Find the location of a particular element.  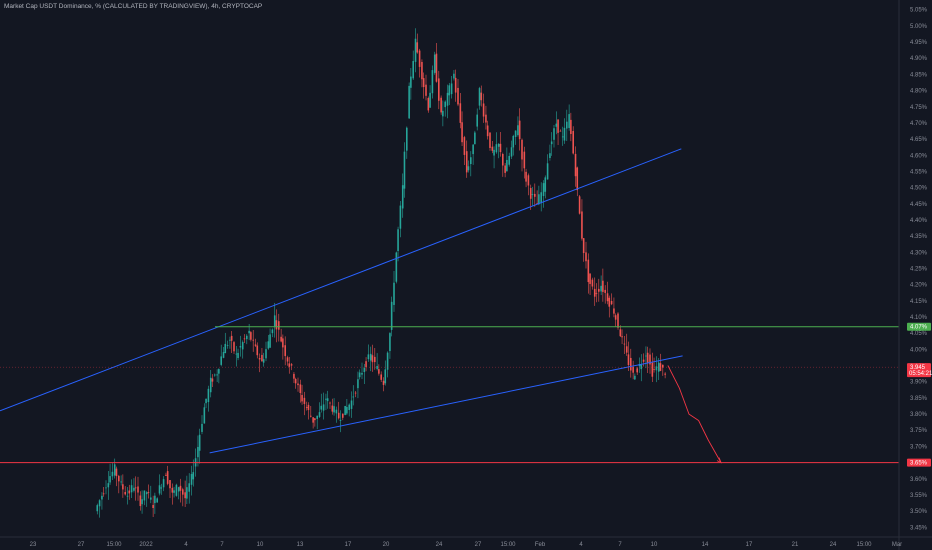

price-tick-label: 4.80% is located at coordinates (919, 92).